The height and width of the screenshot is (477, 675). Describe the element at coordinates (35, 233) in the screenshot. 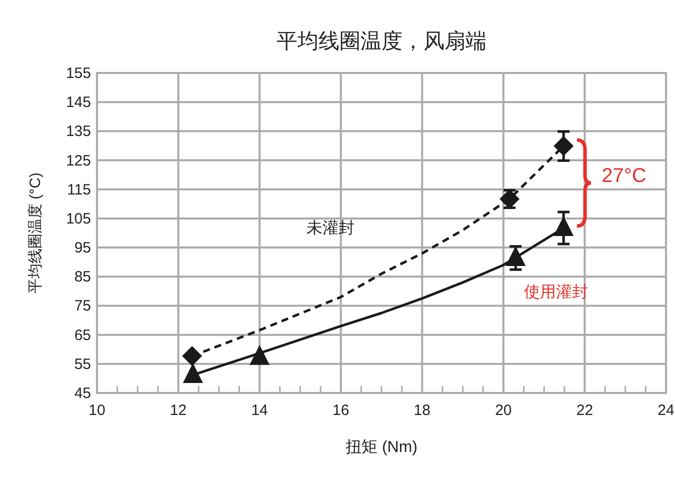

I see `y-axis-title: 平均线圈温度 (°C)` at that location.